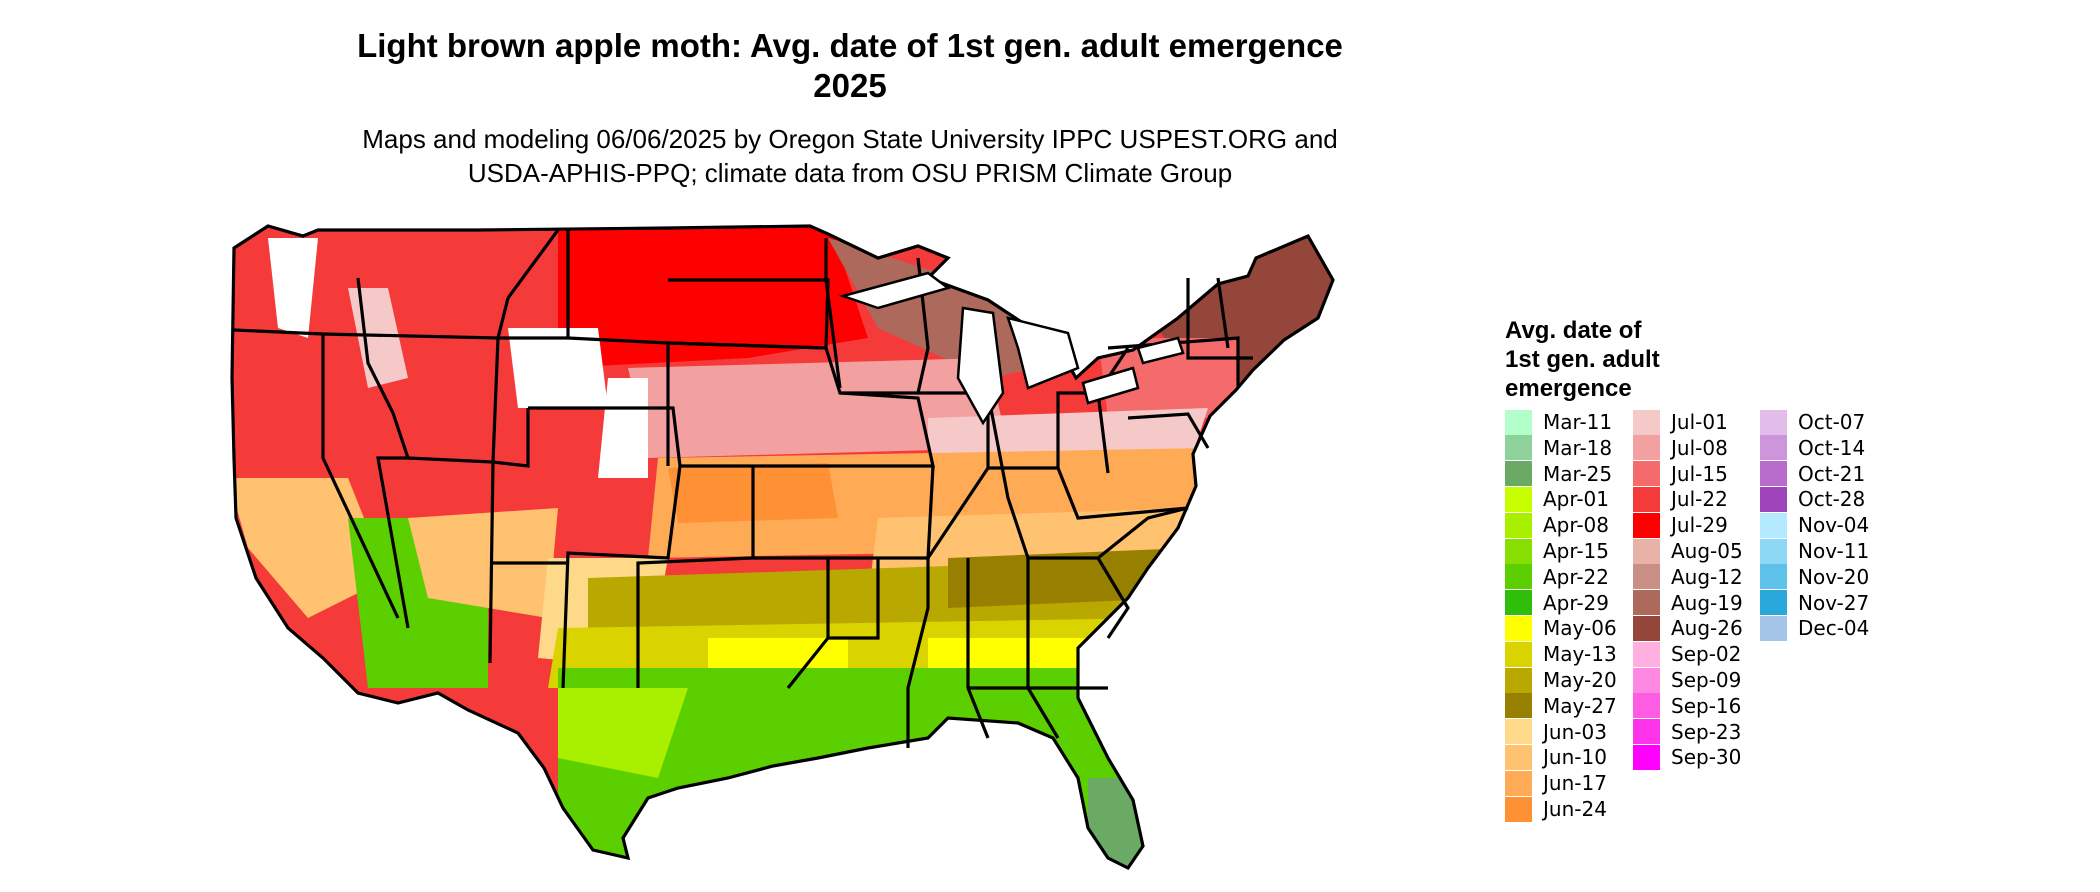 Image resolution: width=2100 pixels, height=892 pixels. I want to click on legend-label: Mar-18, so click(1578, 447).